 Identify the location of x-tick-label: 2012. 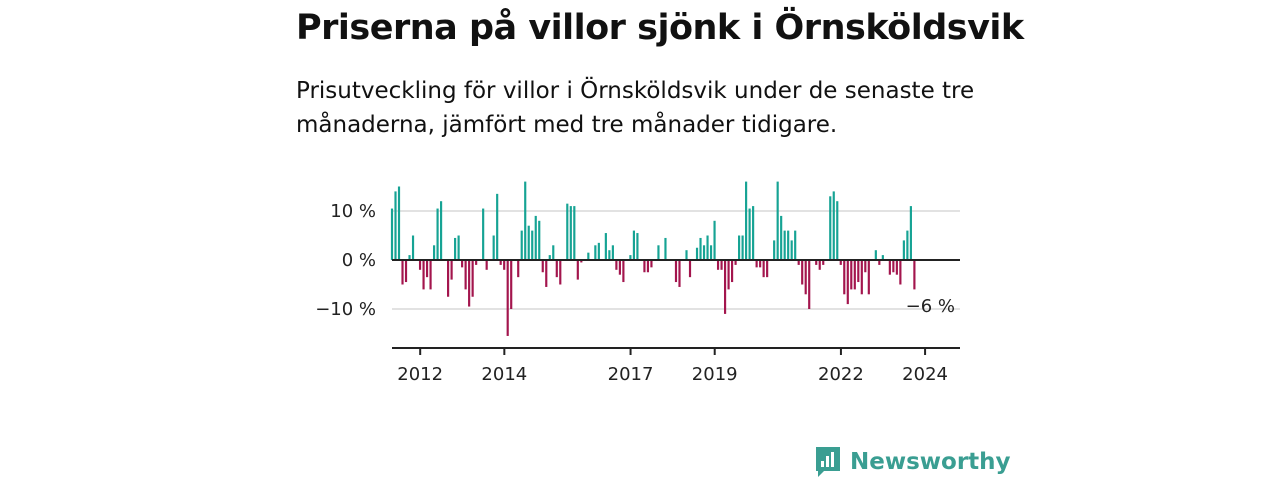
(420, 374).